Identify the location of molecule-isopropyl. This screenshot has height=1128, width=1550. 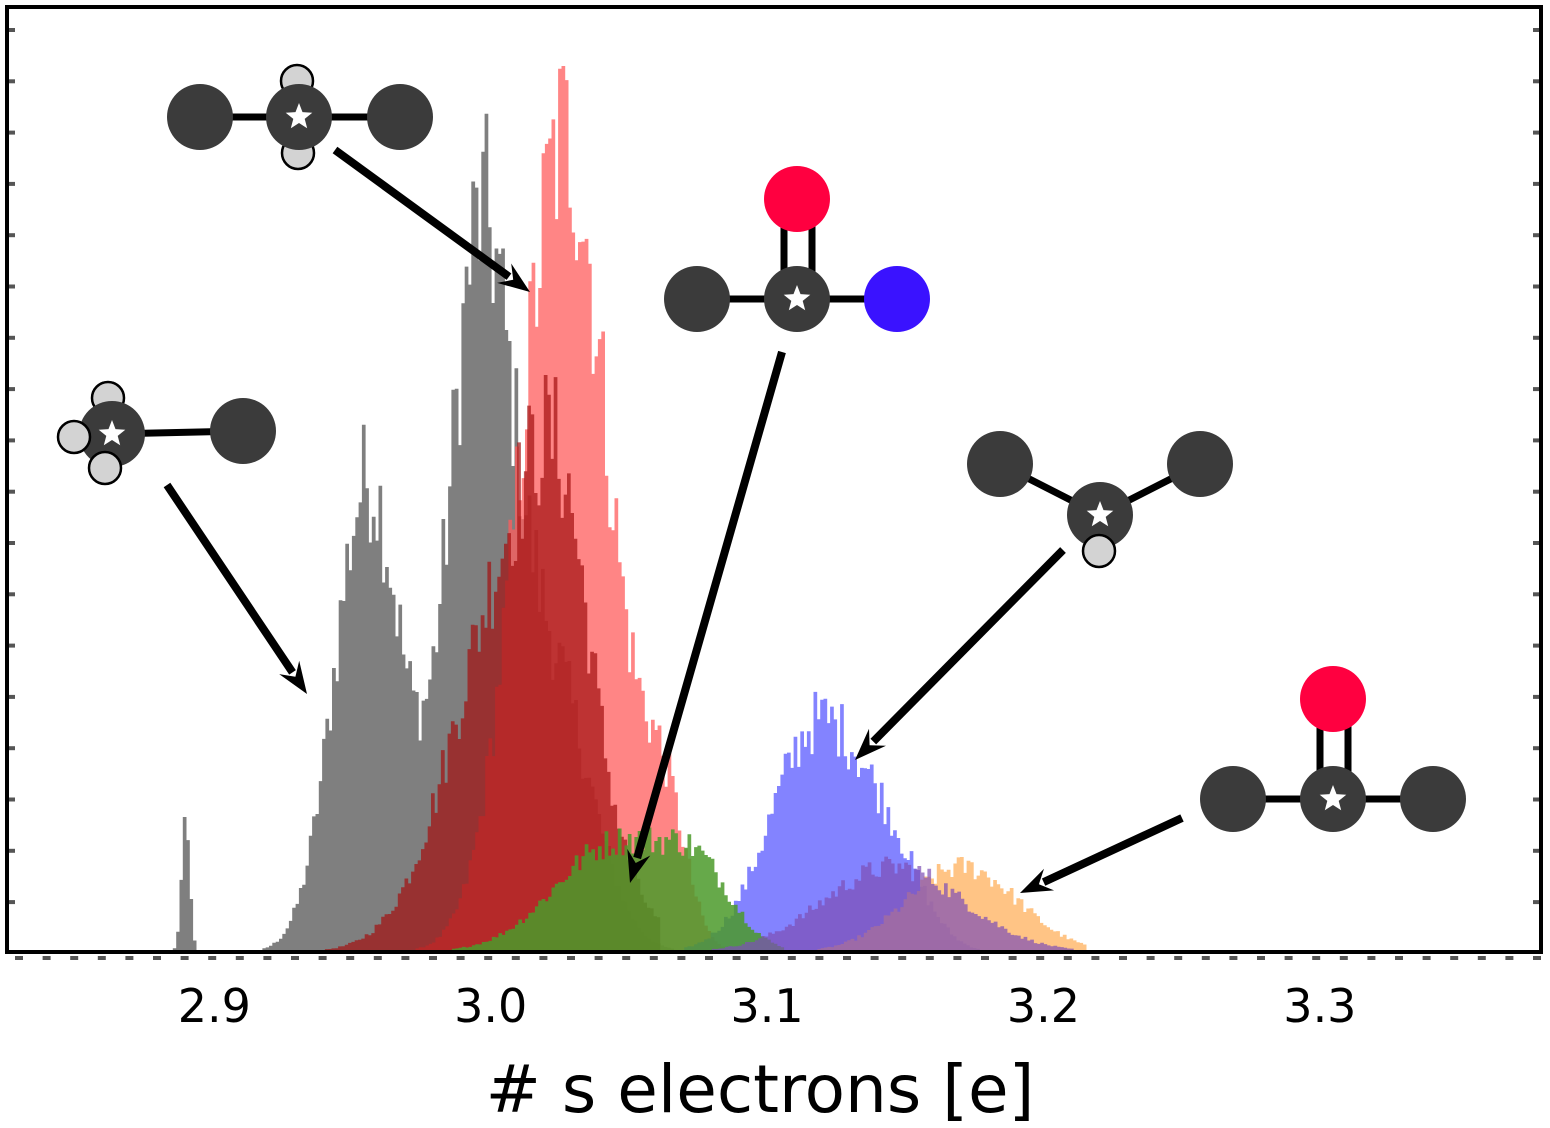
(1100, 500).